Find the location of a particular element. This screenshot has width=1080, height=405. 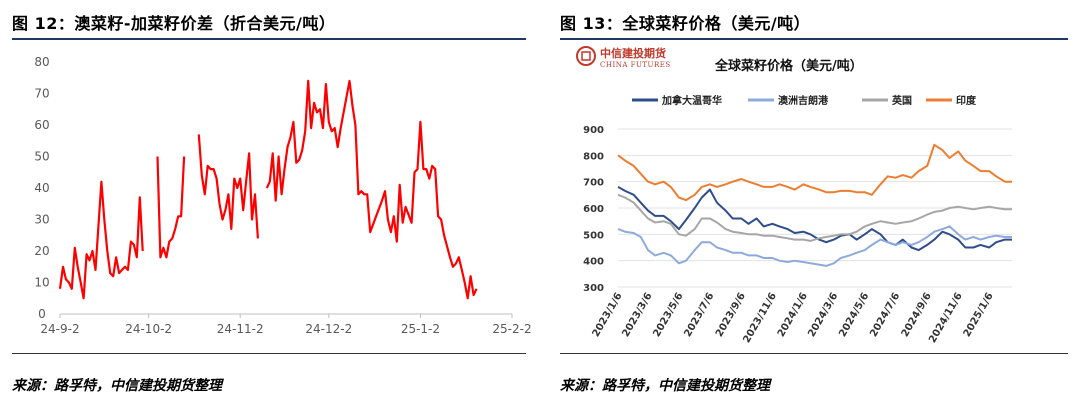

y-tick-label: 80 is located at coordinates (41, 62).